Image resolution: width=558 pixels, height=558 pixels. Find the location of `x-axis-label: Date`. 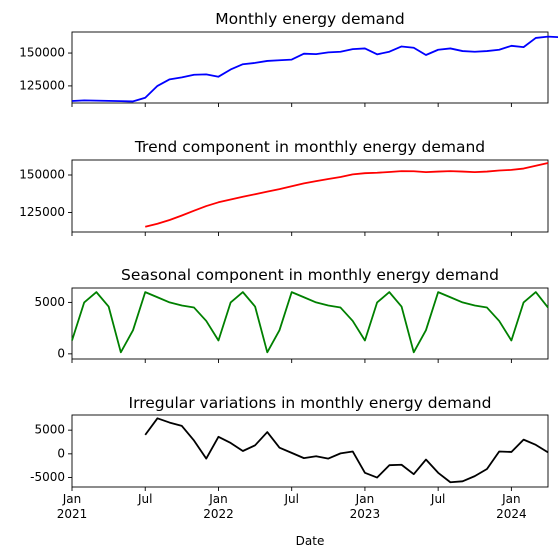

x-axis-label: Date is located at coordinates (310, 541).